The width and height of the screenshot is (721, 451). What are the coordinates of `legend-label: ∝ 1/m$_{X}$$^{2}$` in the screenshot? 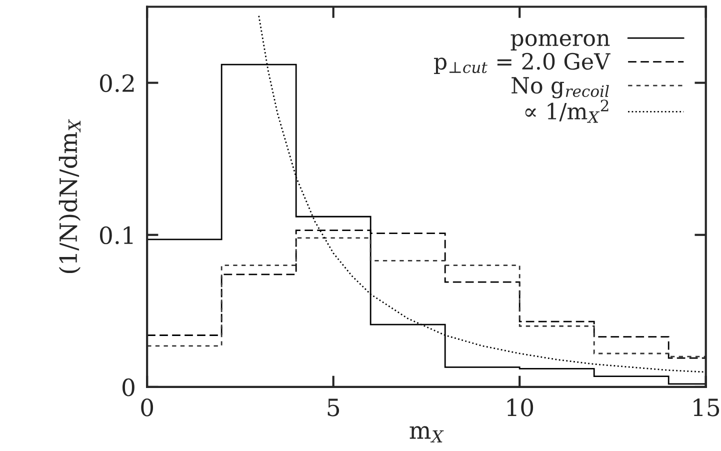 It's located at (566, 111).